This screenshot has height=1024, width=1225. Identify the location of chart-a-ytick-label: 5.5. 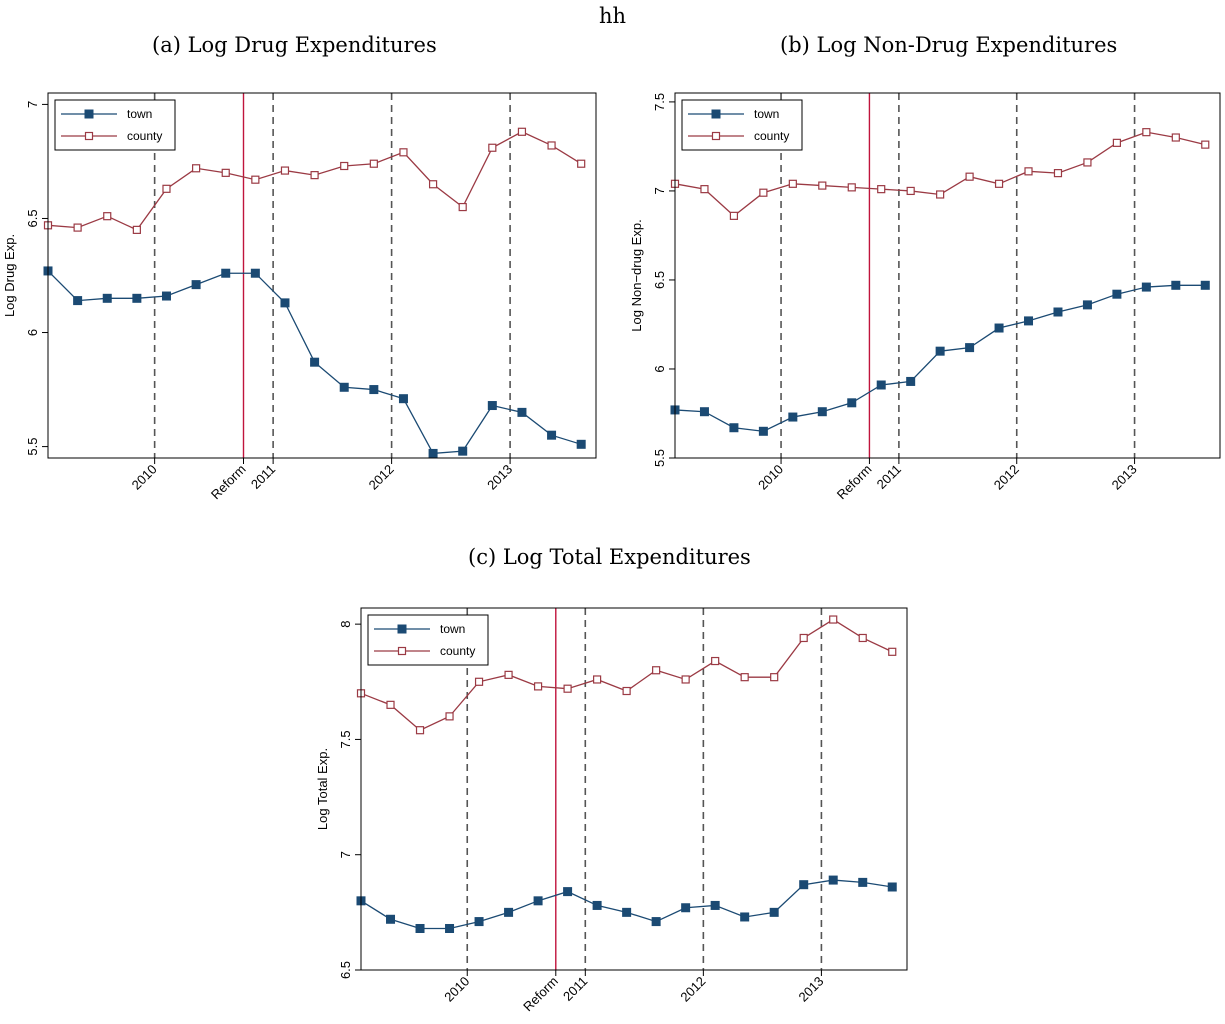
(32, 447).